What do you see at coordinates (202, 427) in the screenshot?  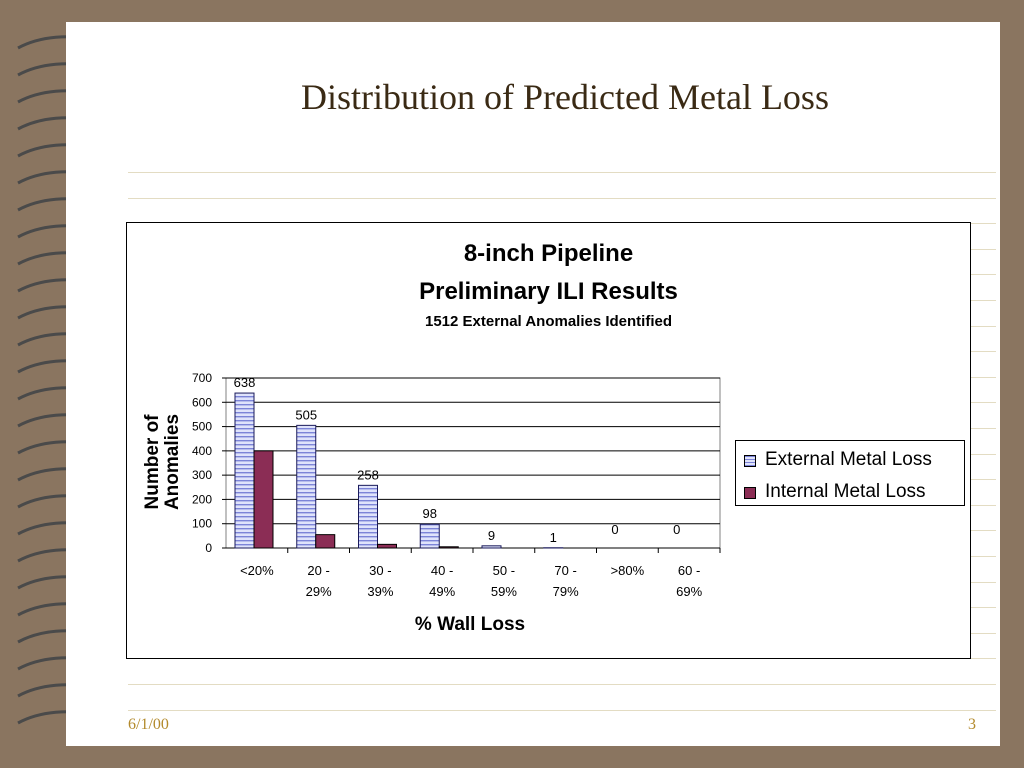 I see `y-tick-label: 500` at bounding box center [202, 427].